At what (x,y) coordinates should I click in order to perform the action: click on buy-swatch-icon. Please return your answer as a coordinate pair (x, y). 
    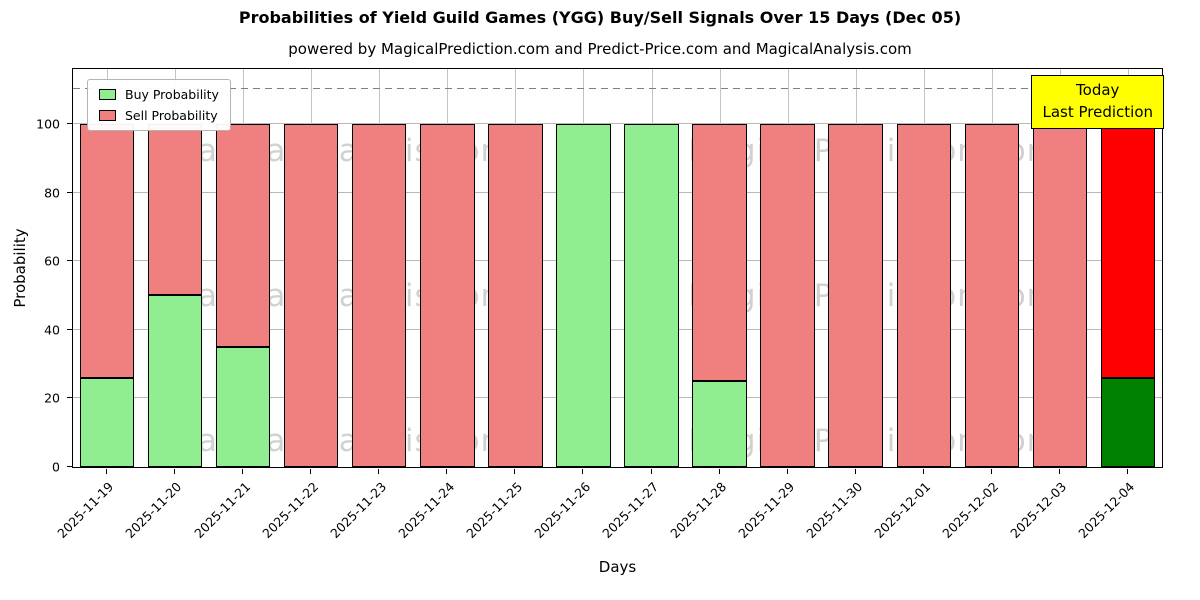
    Looking at the image, I should click on (107, 94).